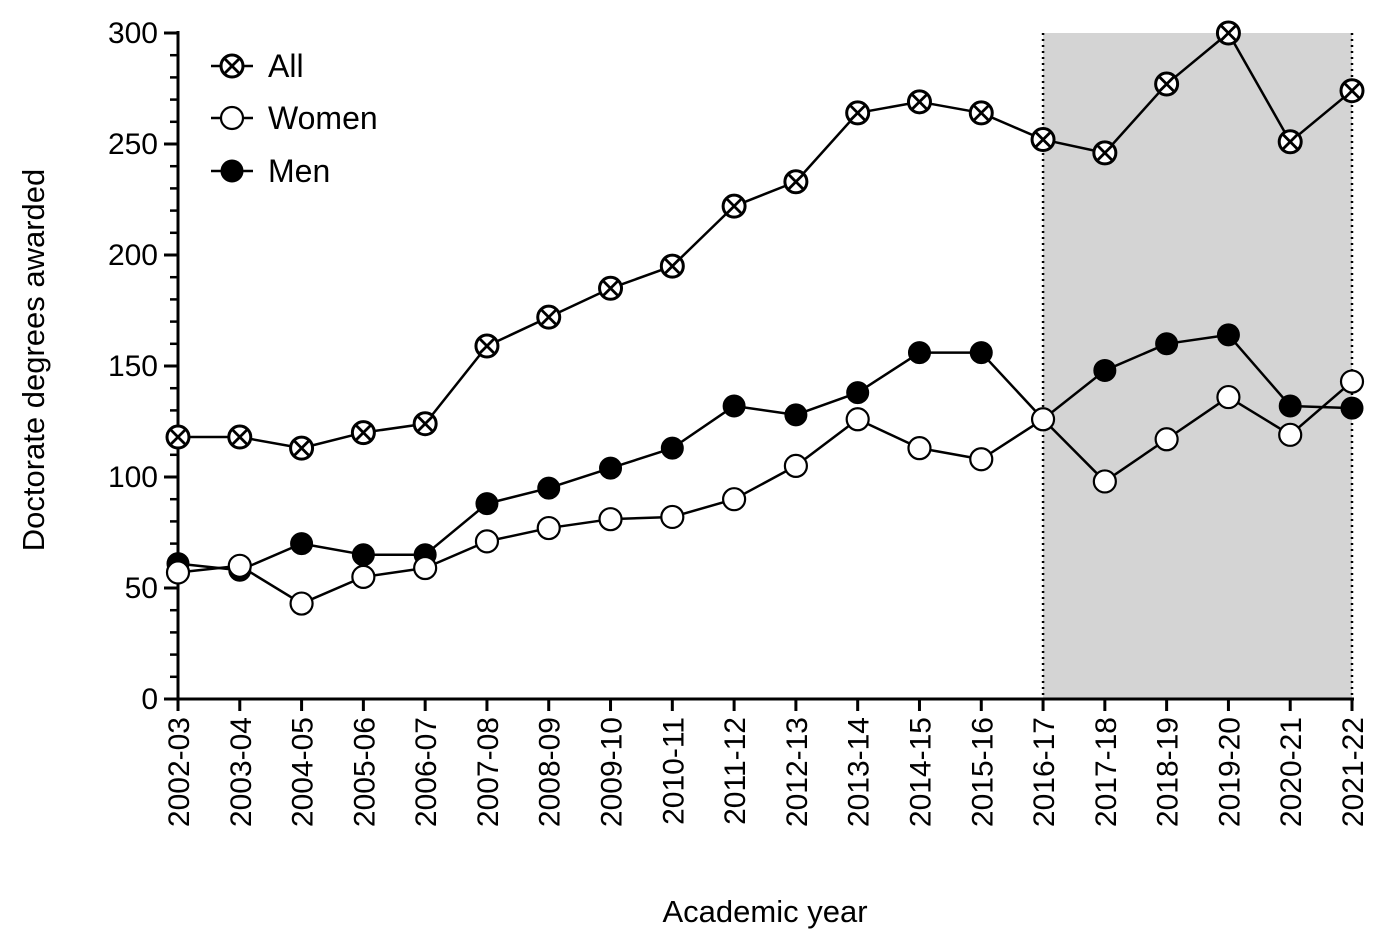 The height and width of the screenshot is (938, 1390). I want to click on y-tick-label: 50, so click(141, 588).